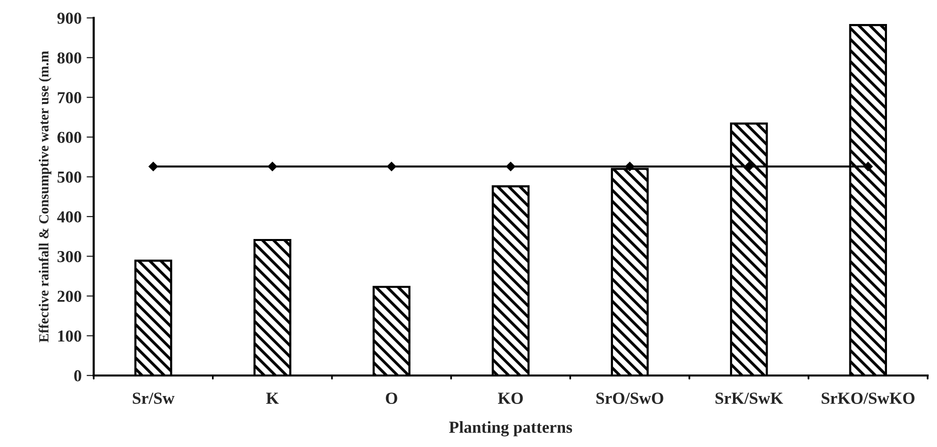 This screenshot has height=447, width=937. Describe the element at coordinates (510, 398) in the screenshot. I see `x-tick-label: KO` at that location.